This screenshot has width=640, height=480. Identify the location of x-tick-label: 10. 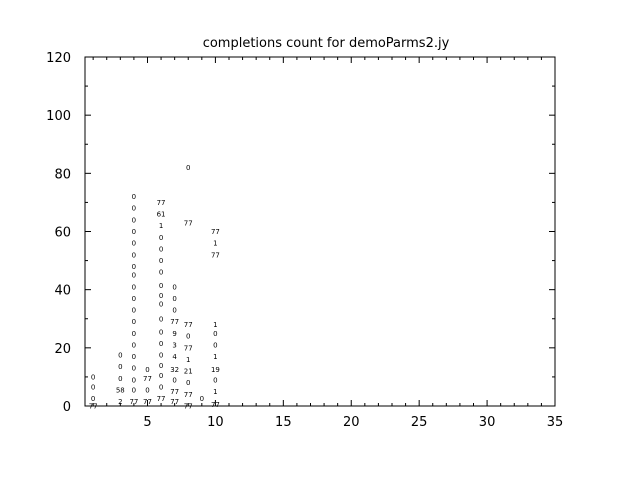
(215, 422).